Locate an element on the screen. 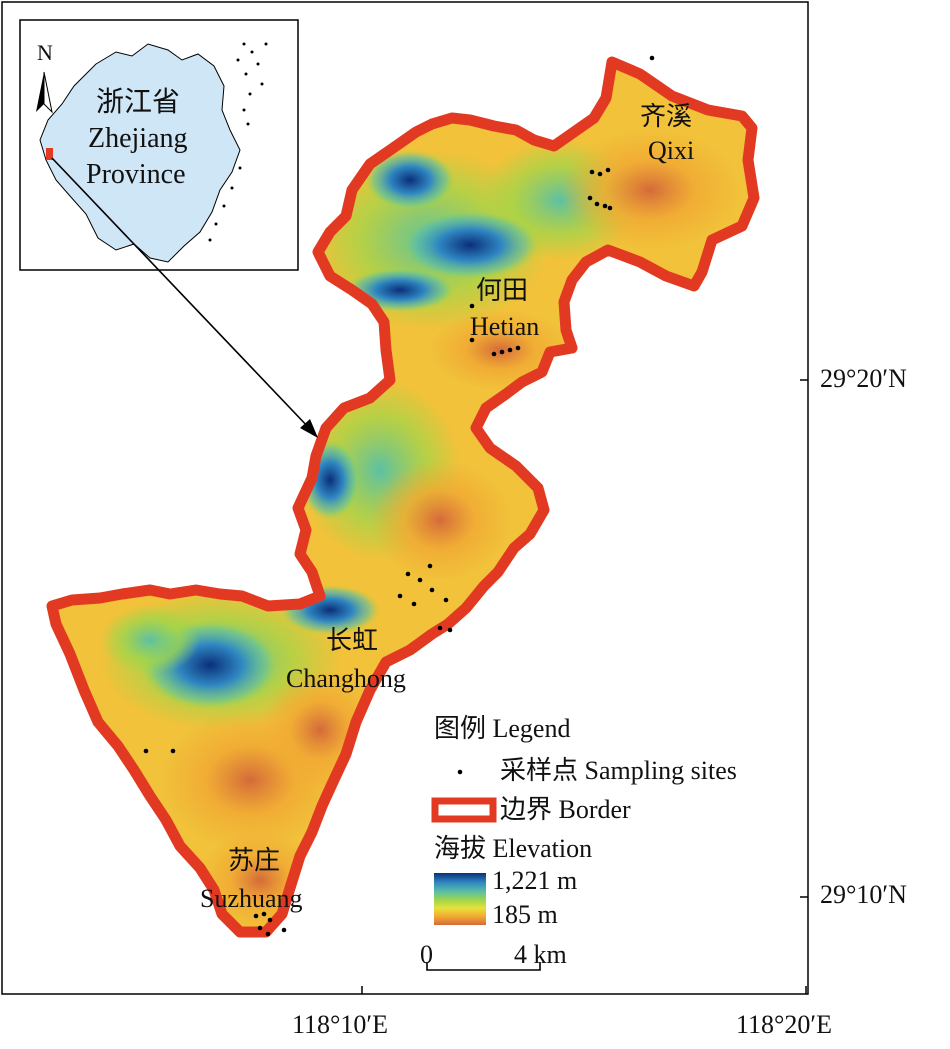  study-area-marker is located at coordinates (49, 154).